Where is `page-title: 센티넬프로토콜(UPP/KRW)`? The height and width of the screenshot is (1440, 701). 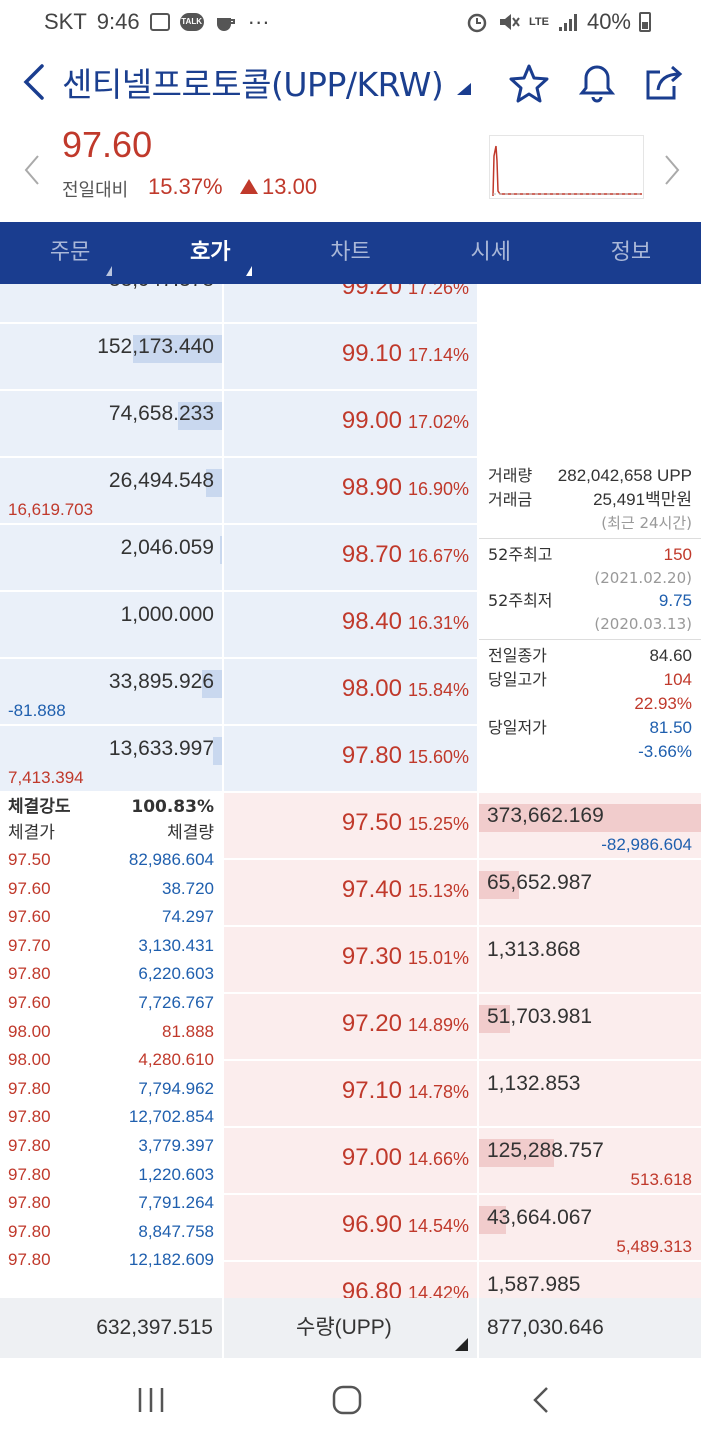
page-title: 센티넬프로토콜(UPP/KRW) is located at coordinates (253, 84).